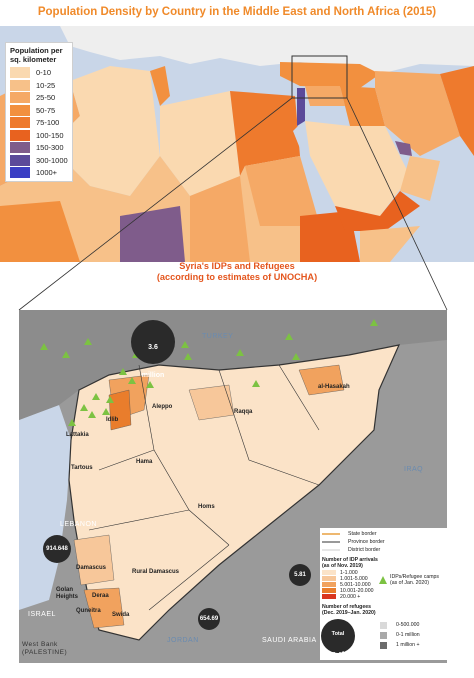 This screenshot has height=678, width=474. I want to click on pakistan-region, so click(457, 111).